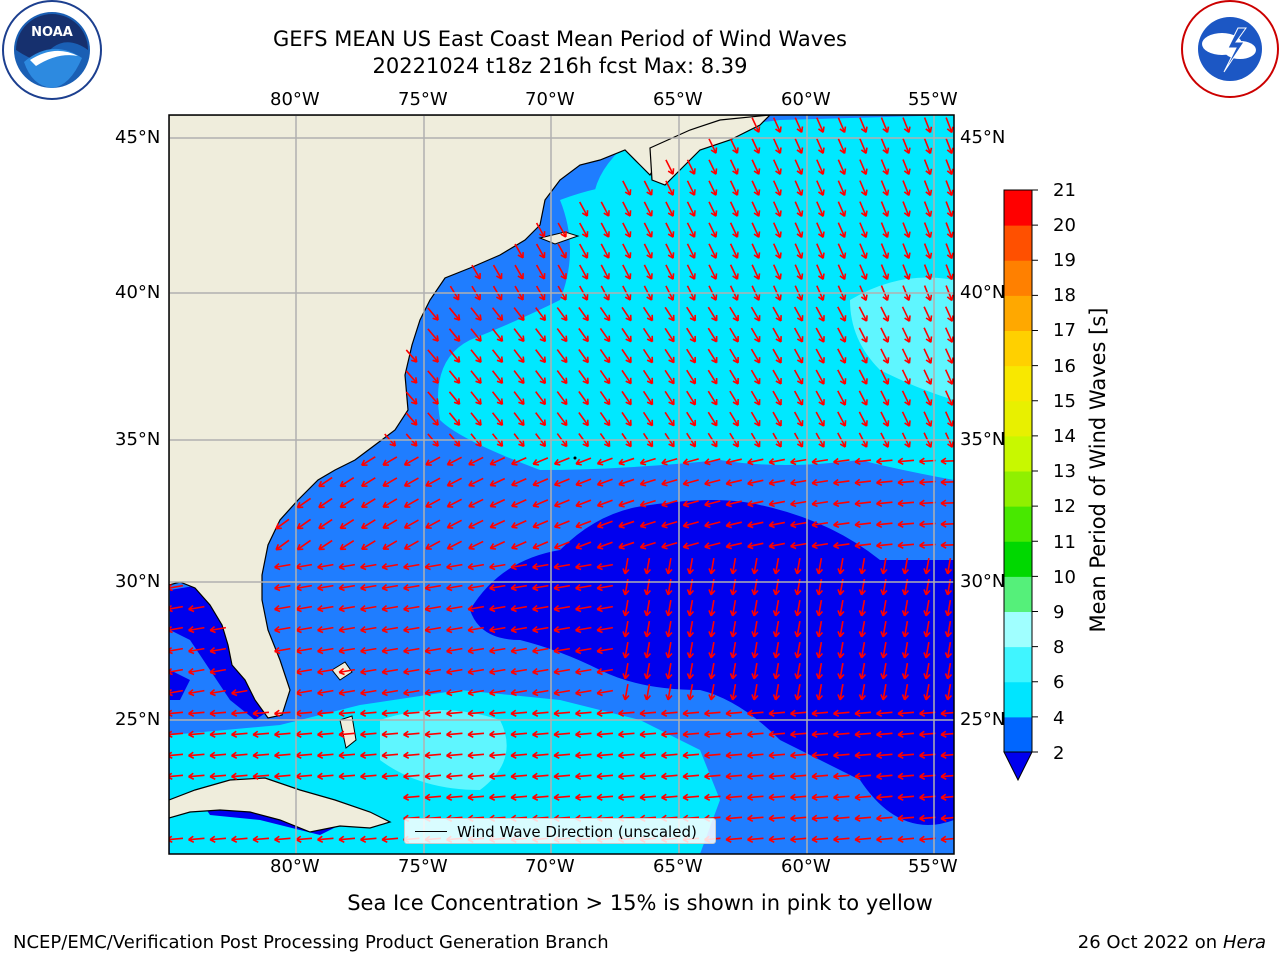  I want to click on nova-scotia-land, so click(710, 150).